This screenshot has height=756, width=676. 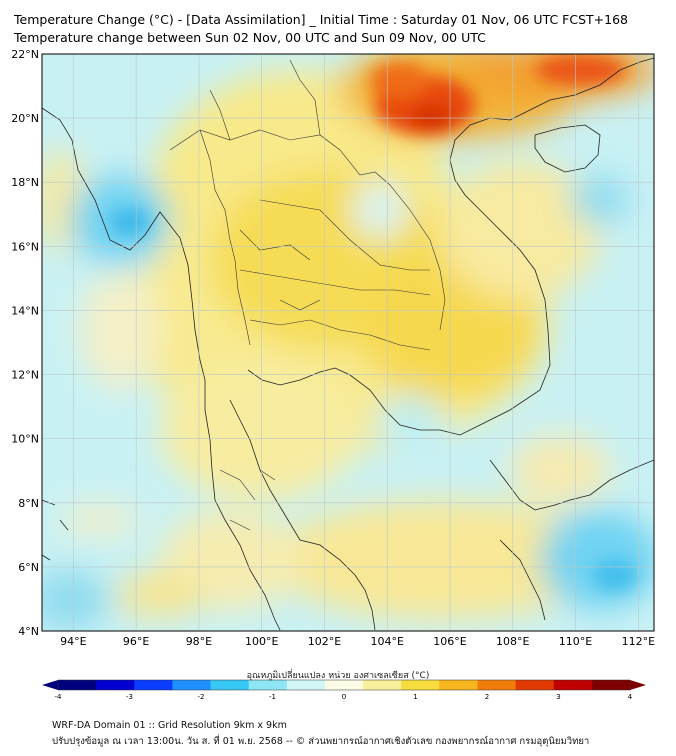 What do you see at coordinates (73, 641) in the screenshot?
I see `longitude-tick-label: 94°E` at bounding box center [73, 641].